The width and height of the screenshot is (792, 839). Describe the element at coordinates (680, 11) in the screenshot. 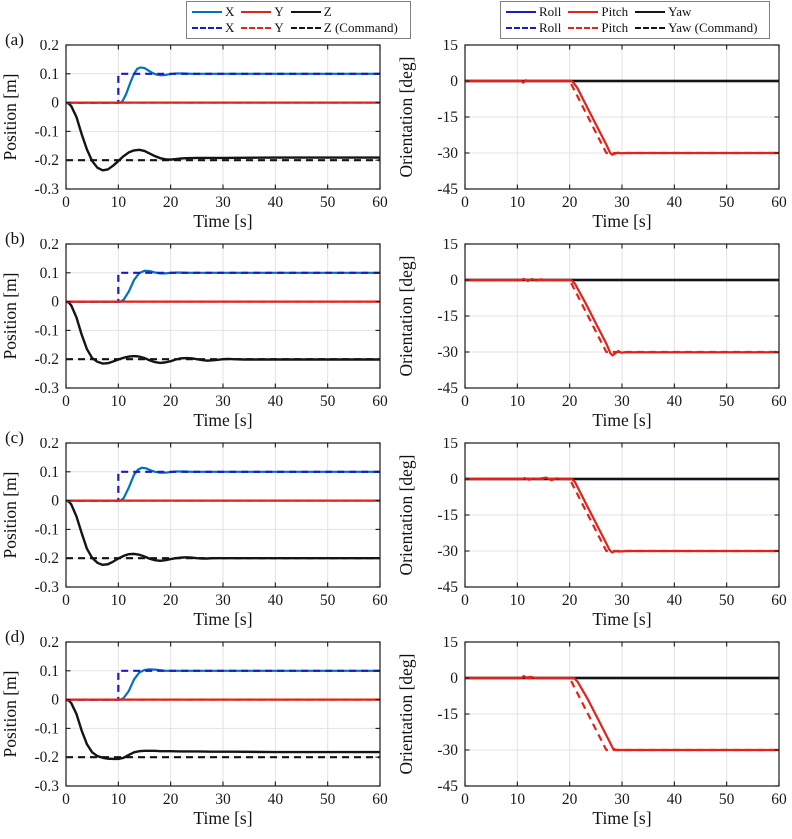

I see `legend-label: Yaw` at that location.